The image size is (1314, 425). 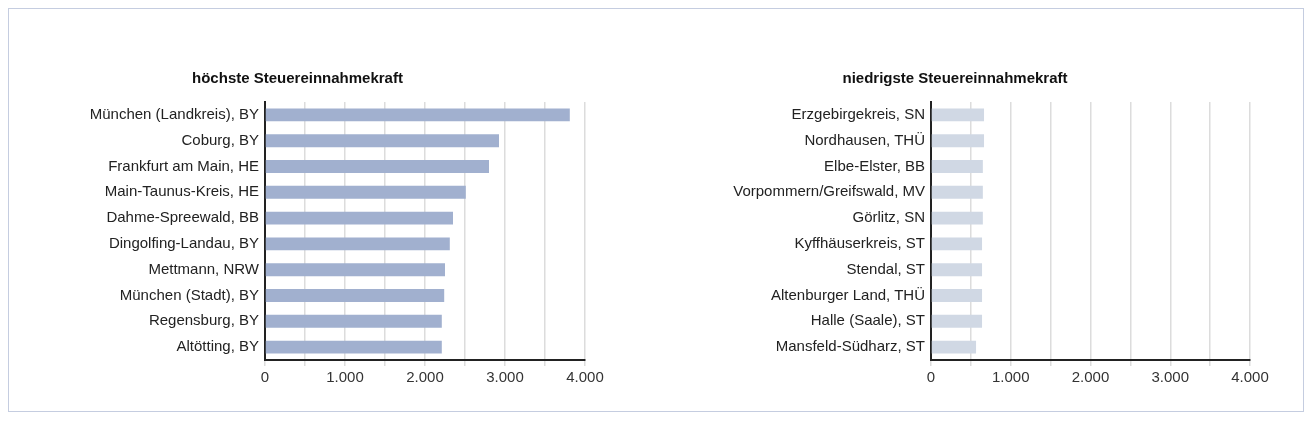 What do you see at coordinates (183, 165) in the screenshot?
I see `y-tick-label: Frankfurt am Main, HE` at bounding box center [183, 165].